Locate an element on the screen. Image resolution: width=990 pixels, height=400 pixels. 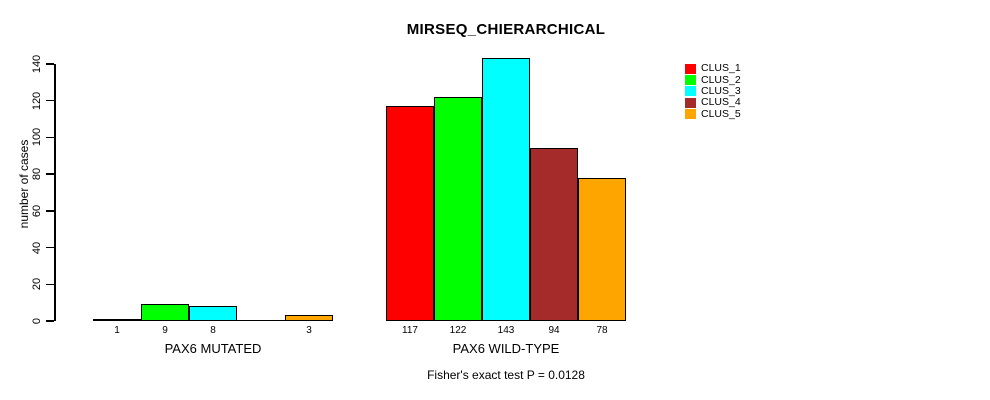
bar-value-label: 94 is located at coordinates (554, 330).